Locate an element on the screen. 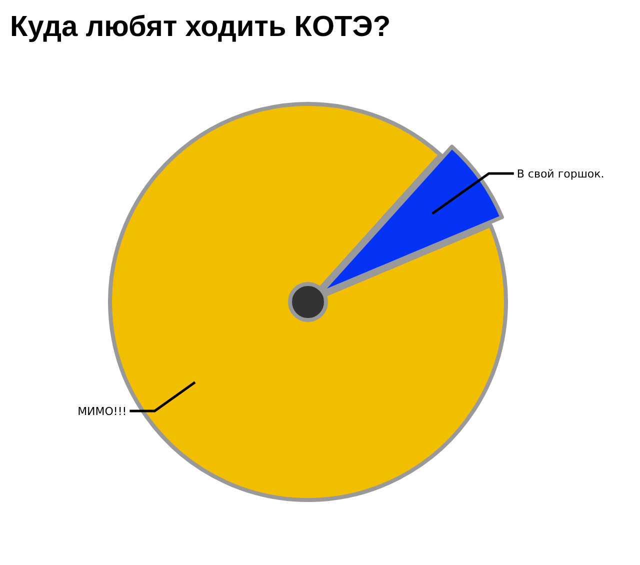  slice-label: В свой горшок. is located at coordinates (560, 173).